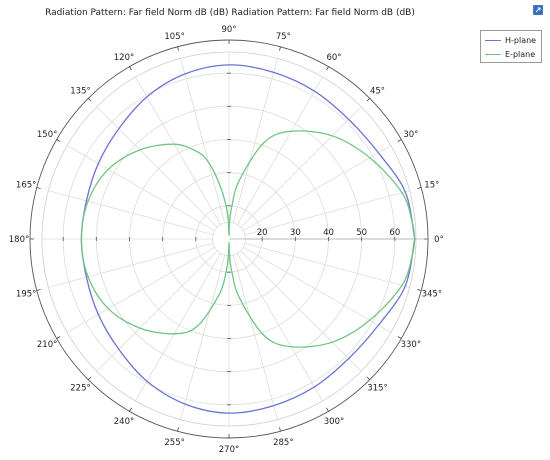 This screenshot has width=550, height=460. I want to click on angle-label: 345°, so click(432, 294).